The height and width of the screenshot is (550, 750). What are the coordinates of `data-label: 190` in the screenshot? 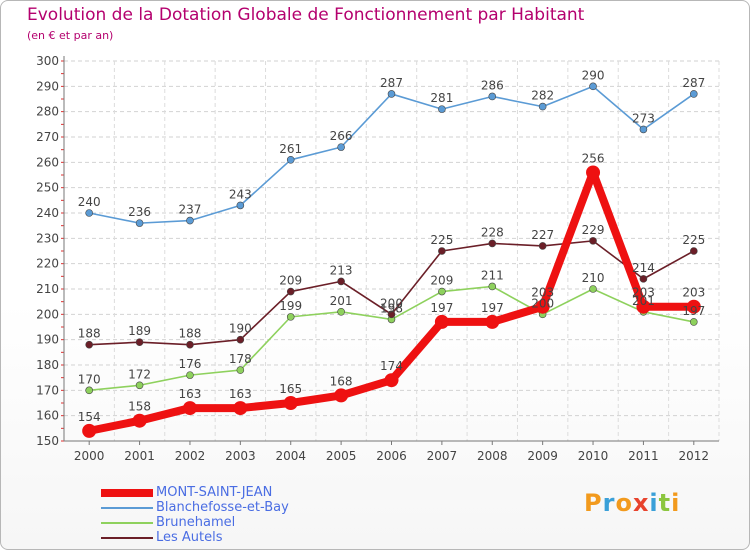 It's located at (240, 329).